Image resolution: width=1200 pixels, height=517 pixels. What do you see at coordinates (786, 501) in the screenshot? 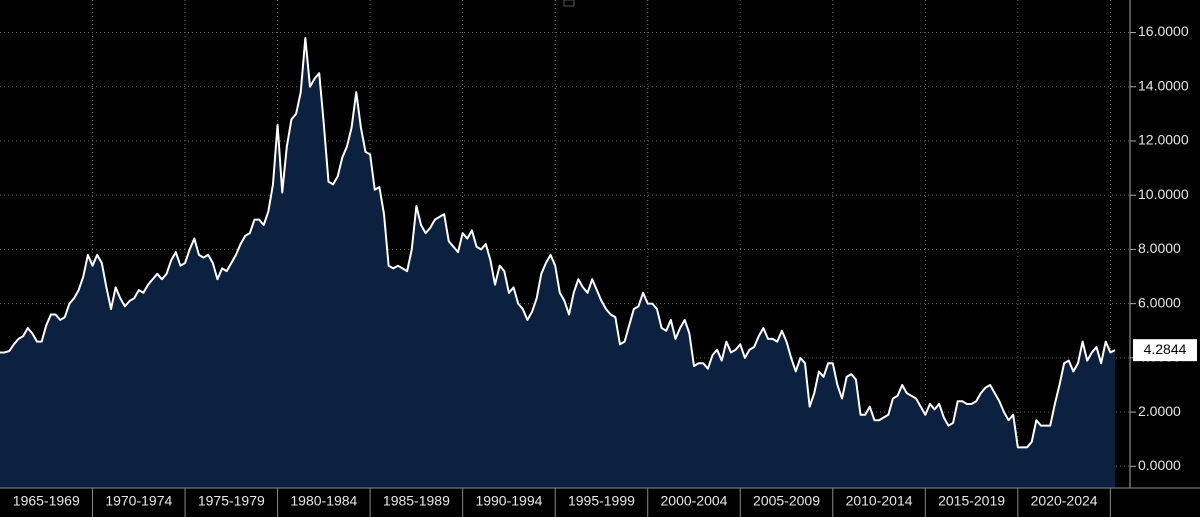
I see `x-tick-label: 2005-2009` at bounding box center [786, 501].